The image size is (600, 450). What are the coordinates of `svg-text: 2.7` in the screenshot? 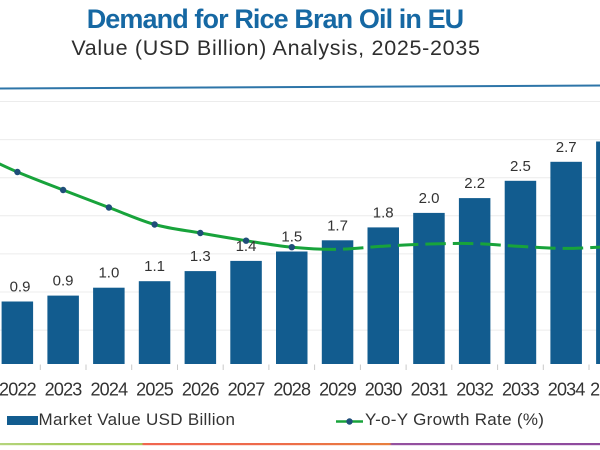 It's located at (566, 147).